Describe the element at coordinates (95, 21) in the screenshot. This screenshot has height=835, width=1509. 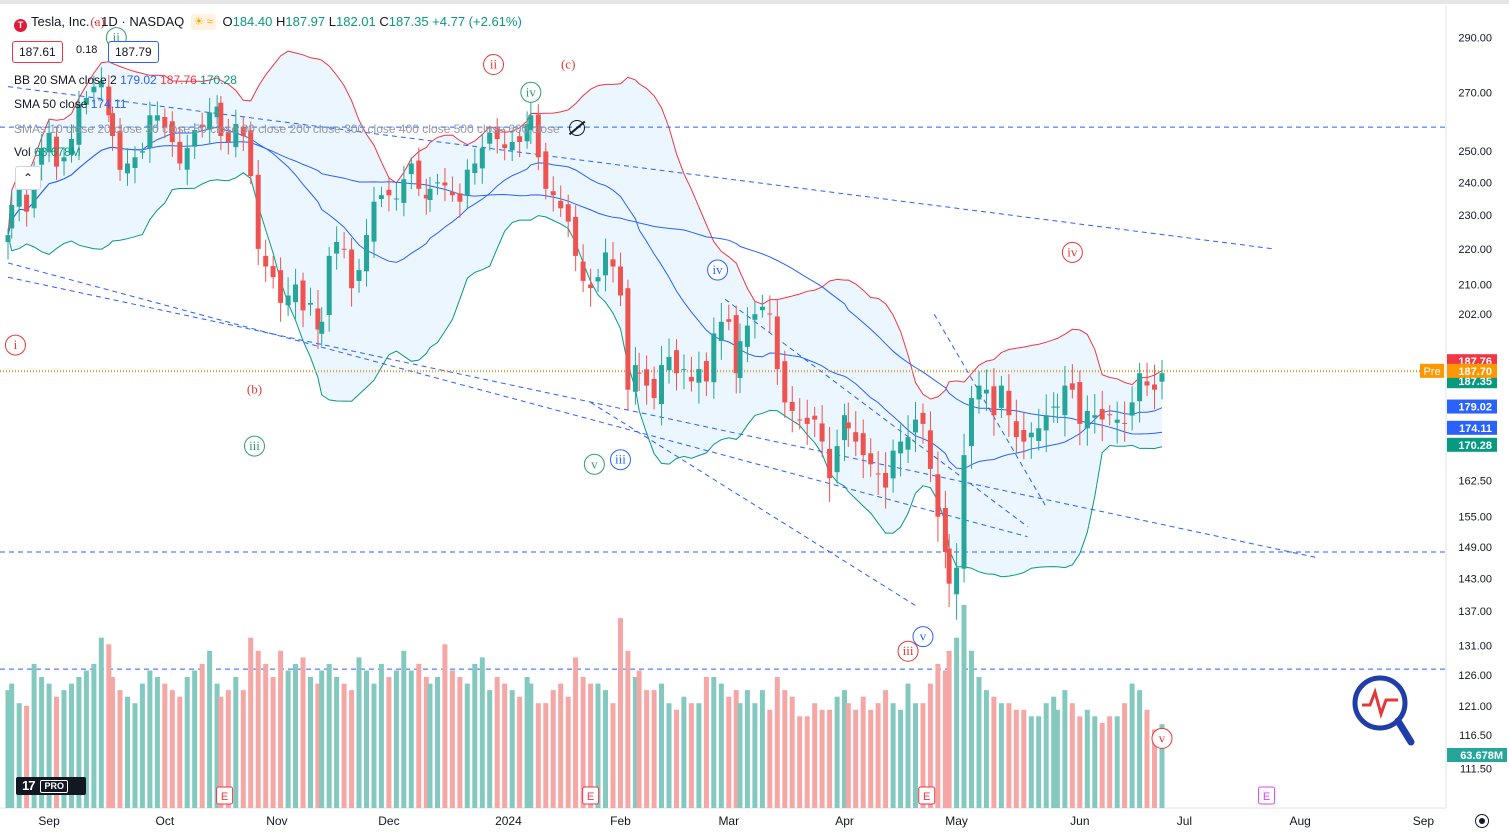
I see `sep-1: ·` at that location.